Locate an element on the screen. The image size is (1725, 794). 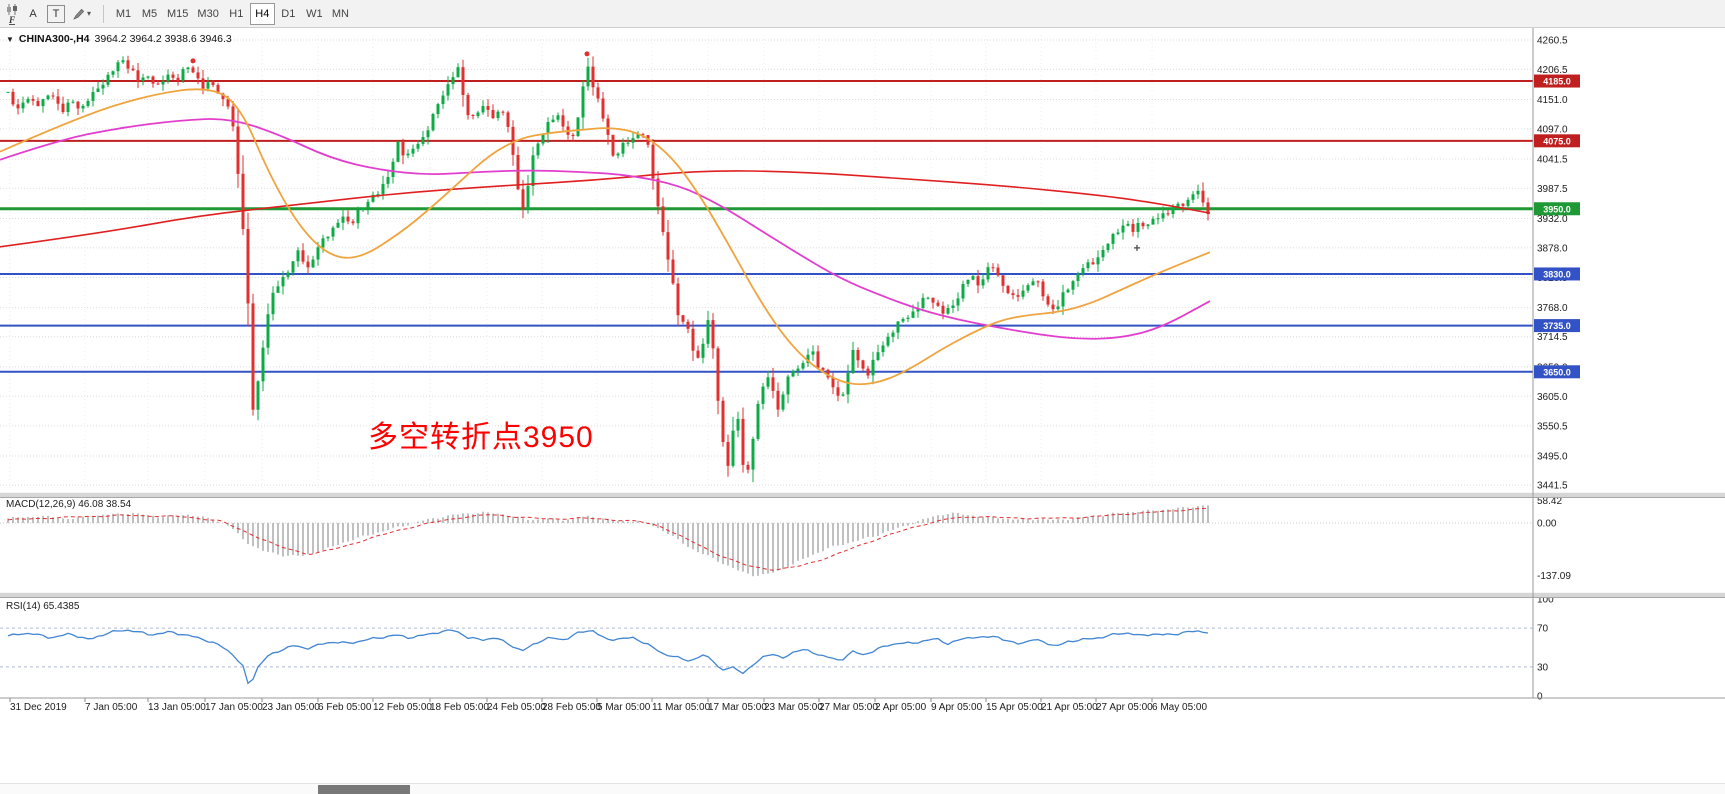
horizontal-scrollbar is located at coordinates (862, 788).